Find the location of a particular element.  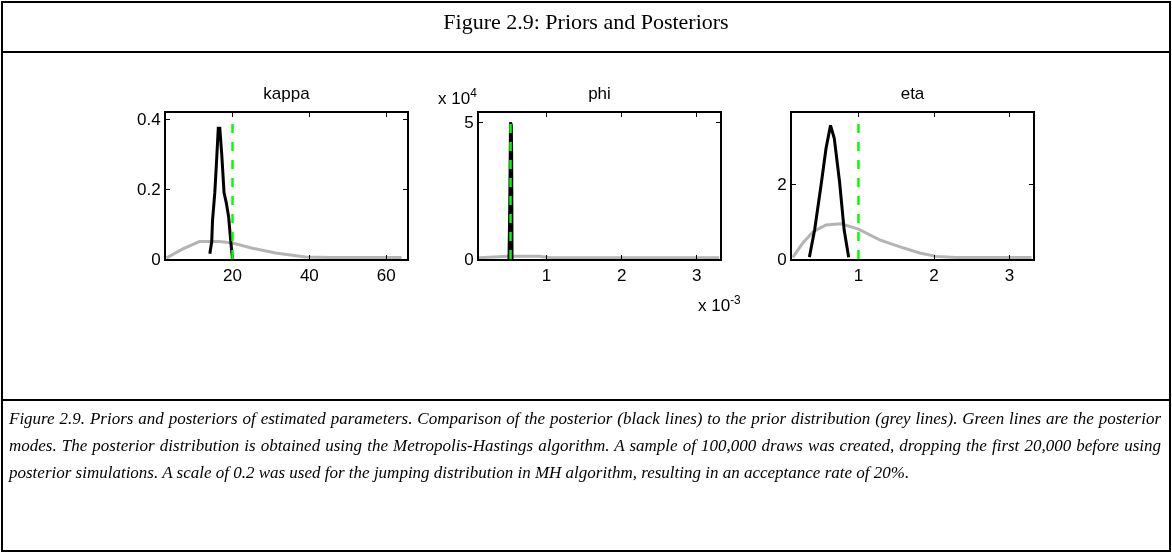

y-tick-label: 0.2 is located at coordinates (148, 190).